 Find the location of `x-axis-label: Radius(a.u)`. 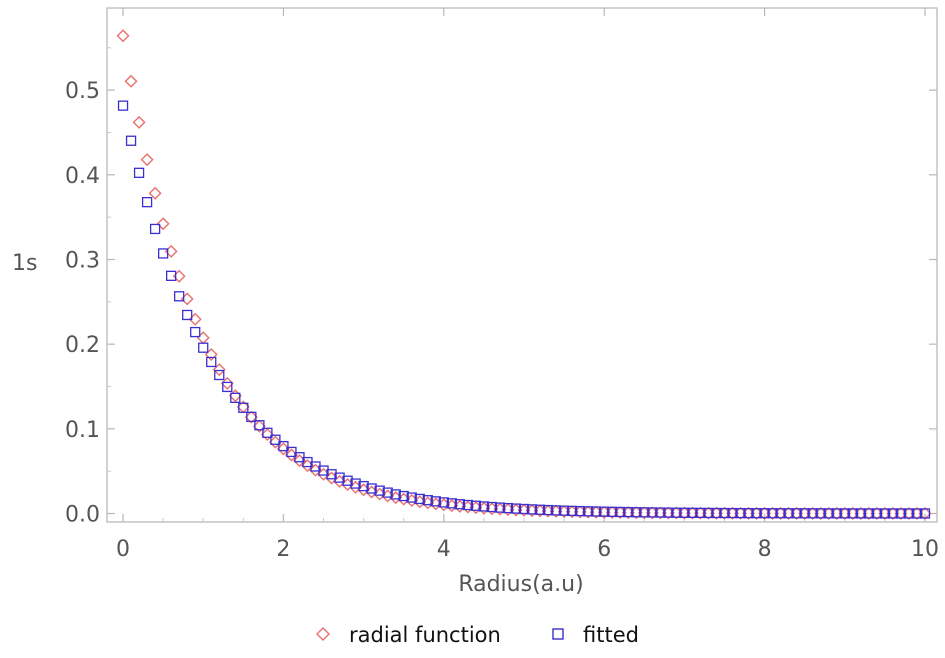

x-axis-label: Radius(a.u) is located at coordinates (520, 584).